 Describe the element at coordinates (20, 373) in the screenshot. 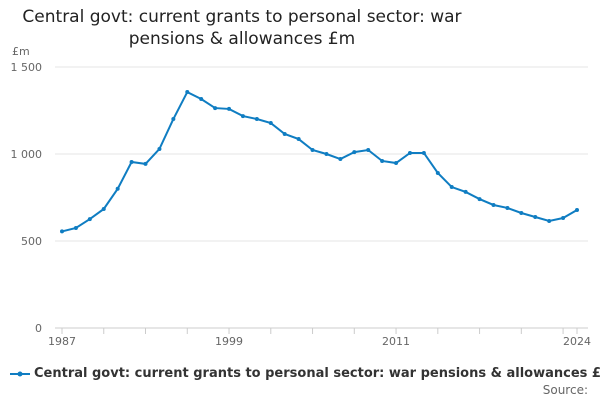

I see `legend-line-marker-icon` at that location.